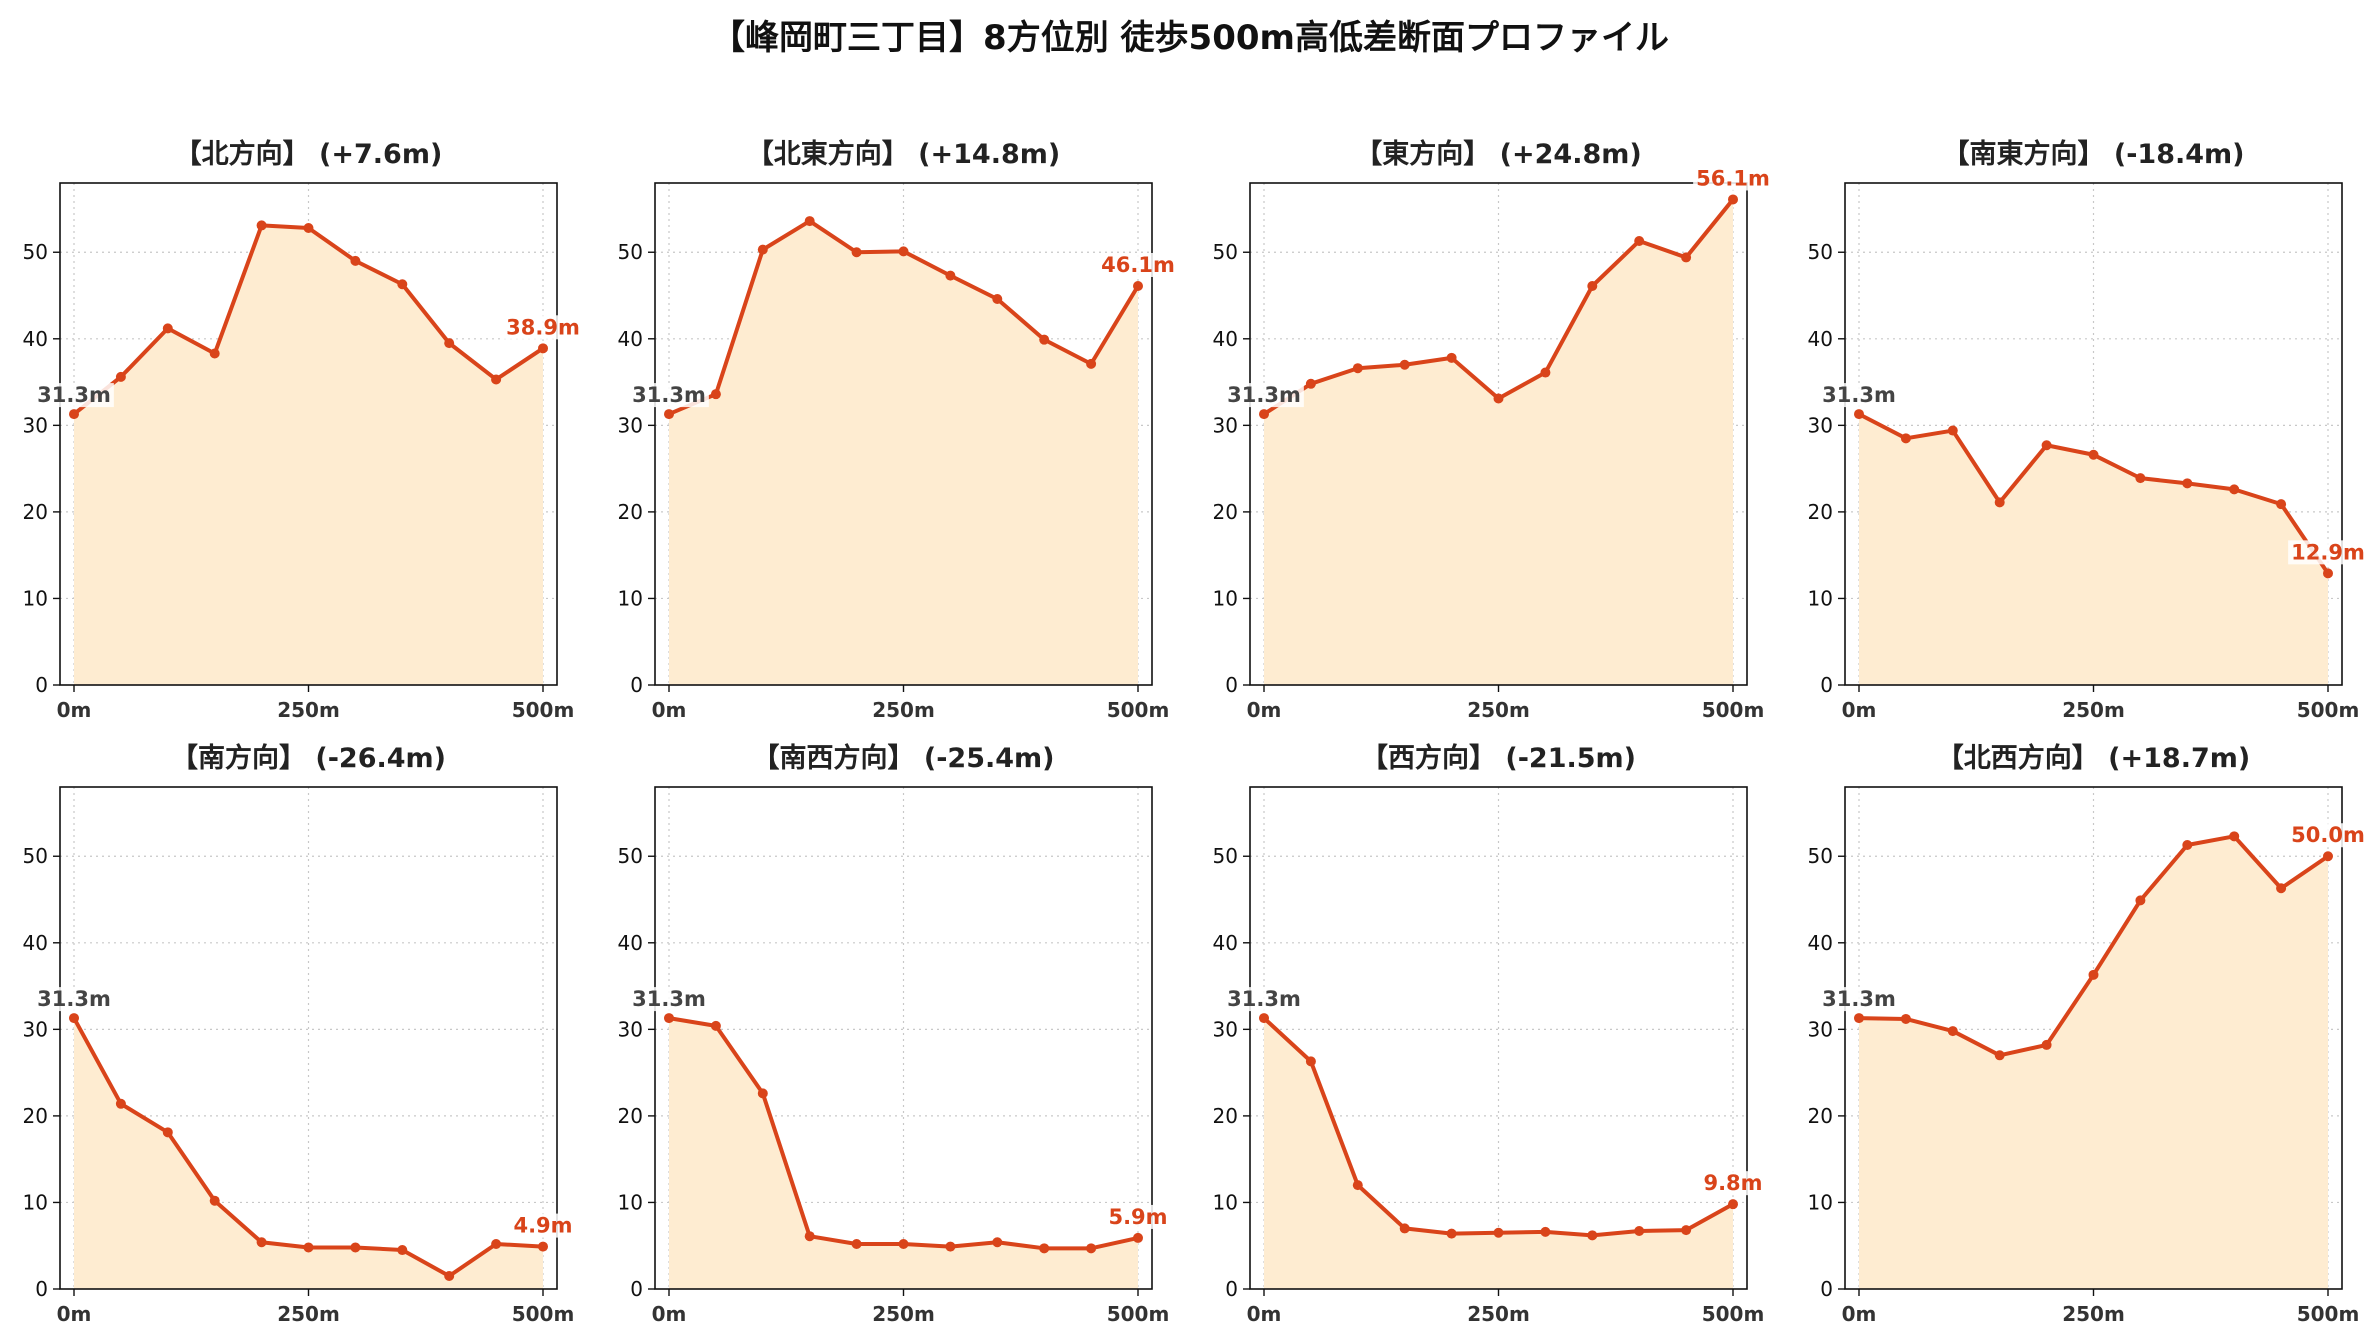 The height and width of the screenshot is (1340, 2380). Describe the element at coordinates (1138, 265) in the screenshot. I see `end-elevation-label: 46.1m` at that location.